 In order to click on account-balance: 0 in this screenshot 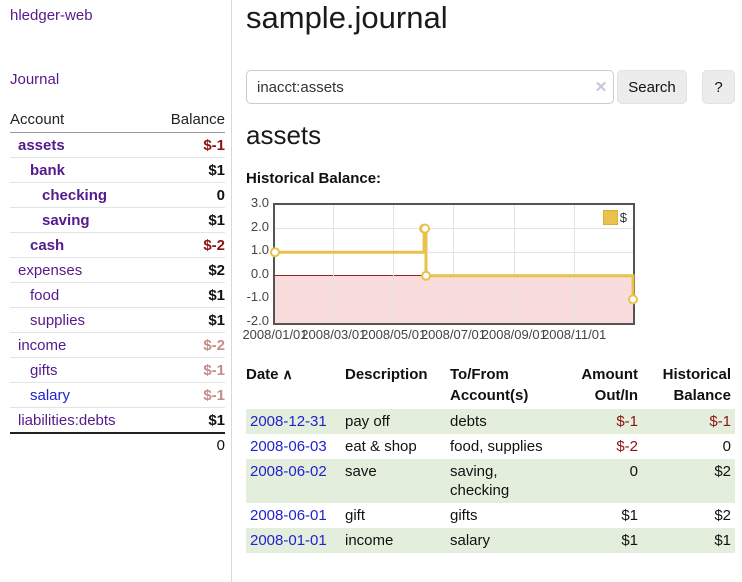, I will do `click(220, 195)`.